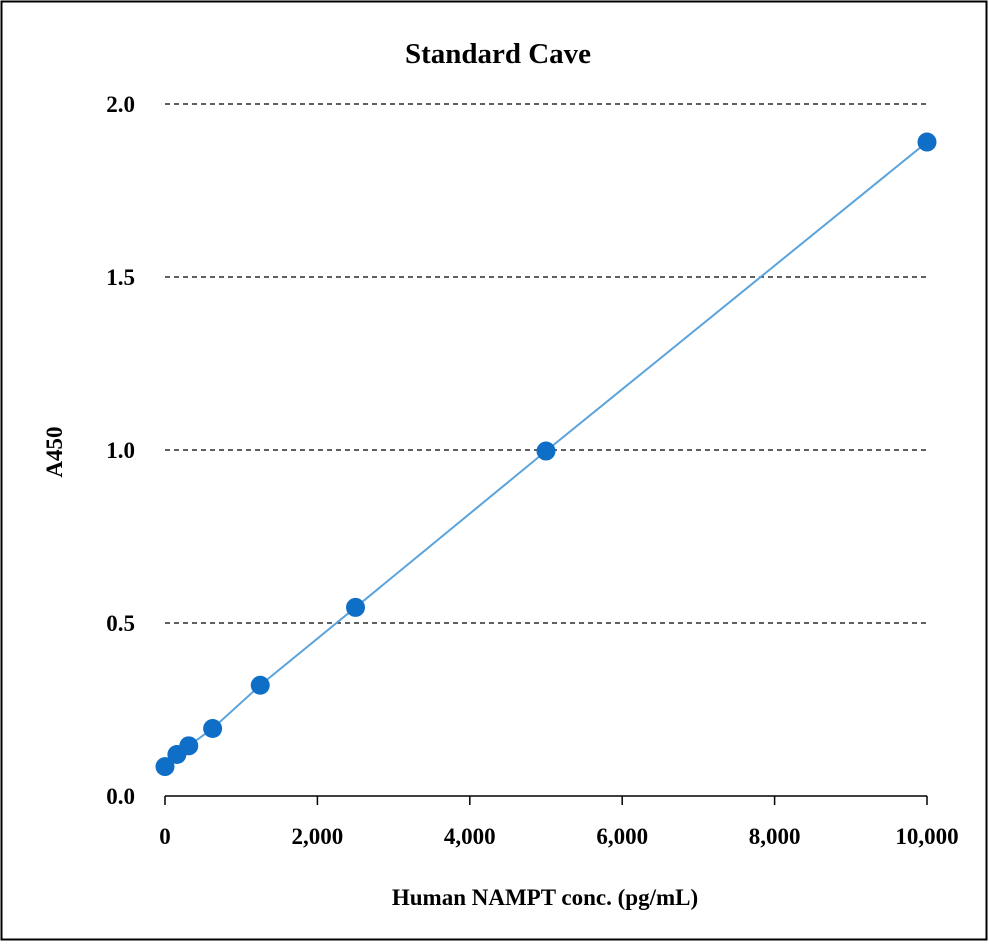 The height and width of the screenshot is (946, 989). I want to click on y-tick-label: 2.0, so click(120, 104).